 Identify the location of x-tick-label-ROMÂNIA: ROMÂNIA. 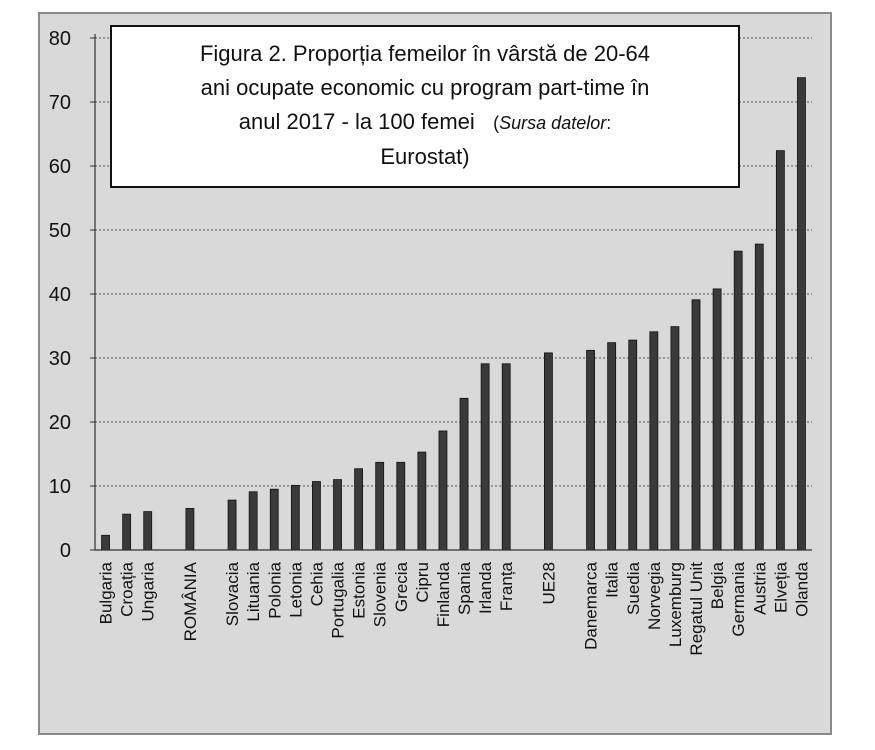
(190, 601).